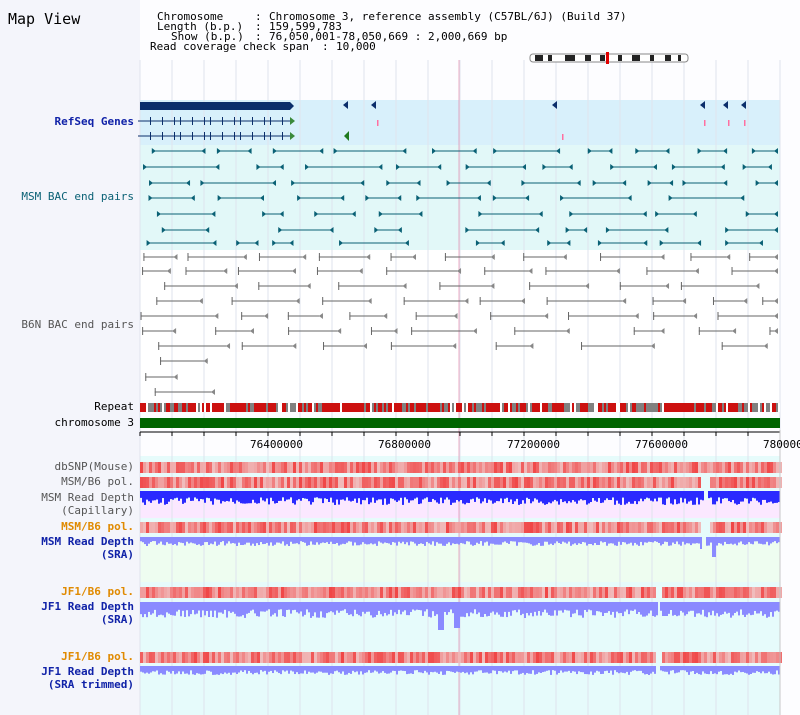 This screenshot has width=800, height=715. I want to click on msm-b6-pol-2-label: MSM/B6 pol., so click(97, 526).